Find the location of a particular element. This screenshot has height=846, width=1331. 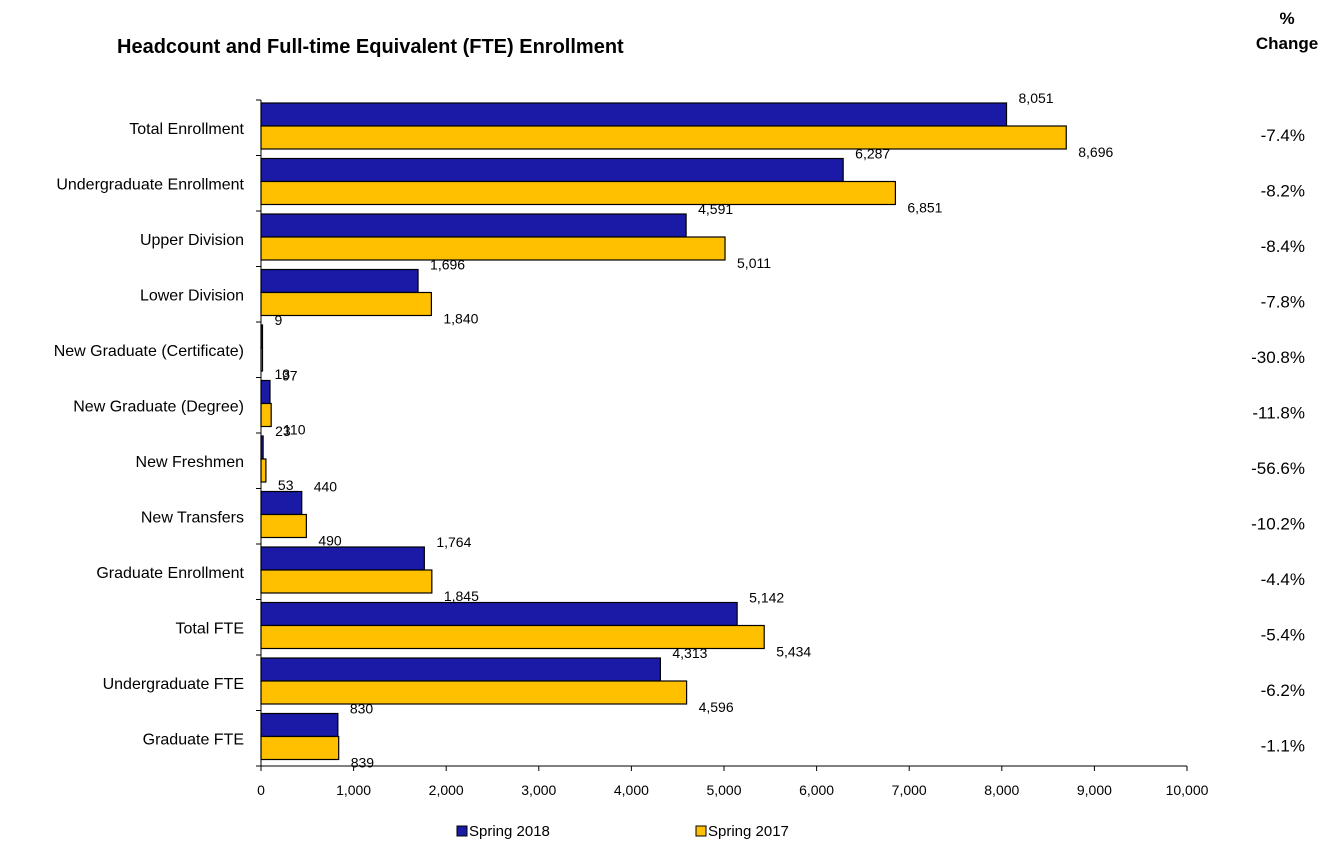

bar-lower-division-spring-2017 is located at coordinates (346, 304).